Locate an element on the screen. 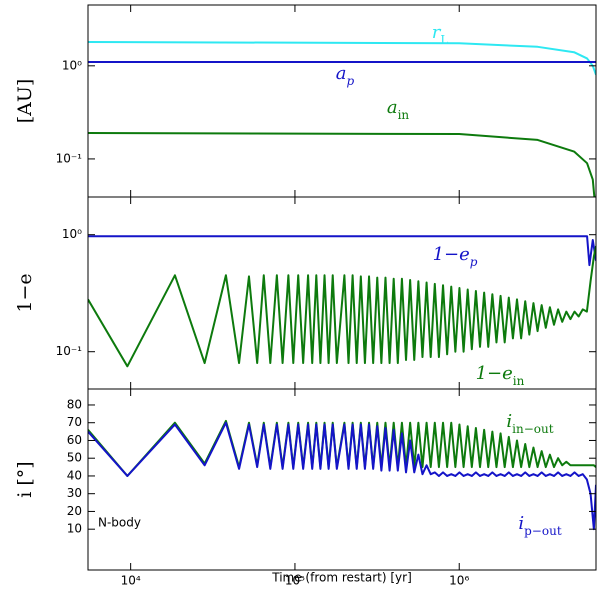 The width and height of the screenshot is (604, 590). series-label: ap is located at coordinates (345, 75).